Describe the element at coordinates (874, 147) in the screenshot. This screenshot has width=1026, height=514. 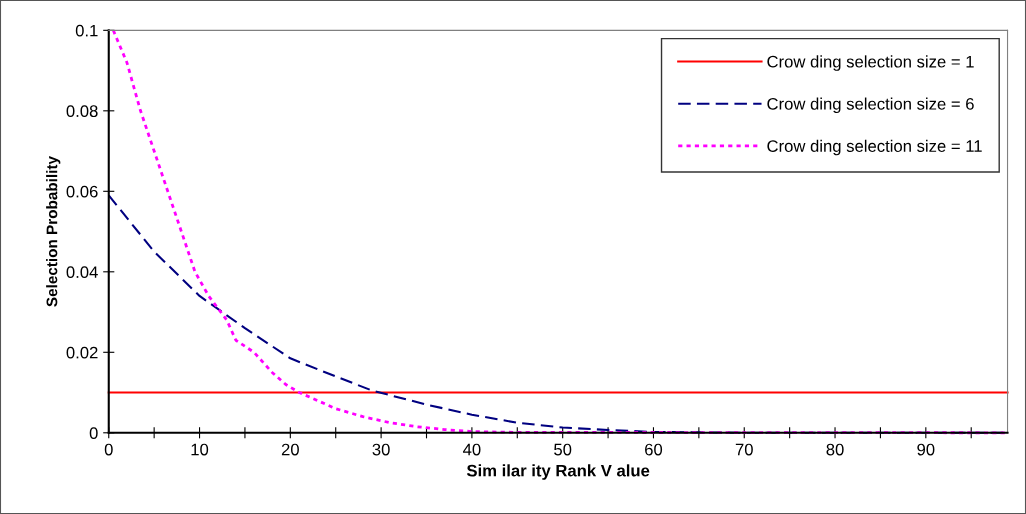
I see `legend-label: Crow ding selection size = 11` at that location.